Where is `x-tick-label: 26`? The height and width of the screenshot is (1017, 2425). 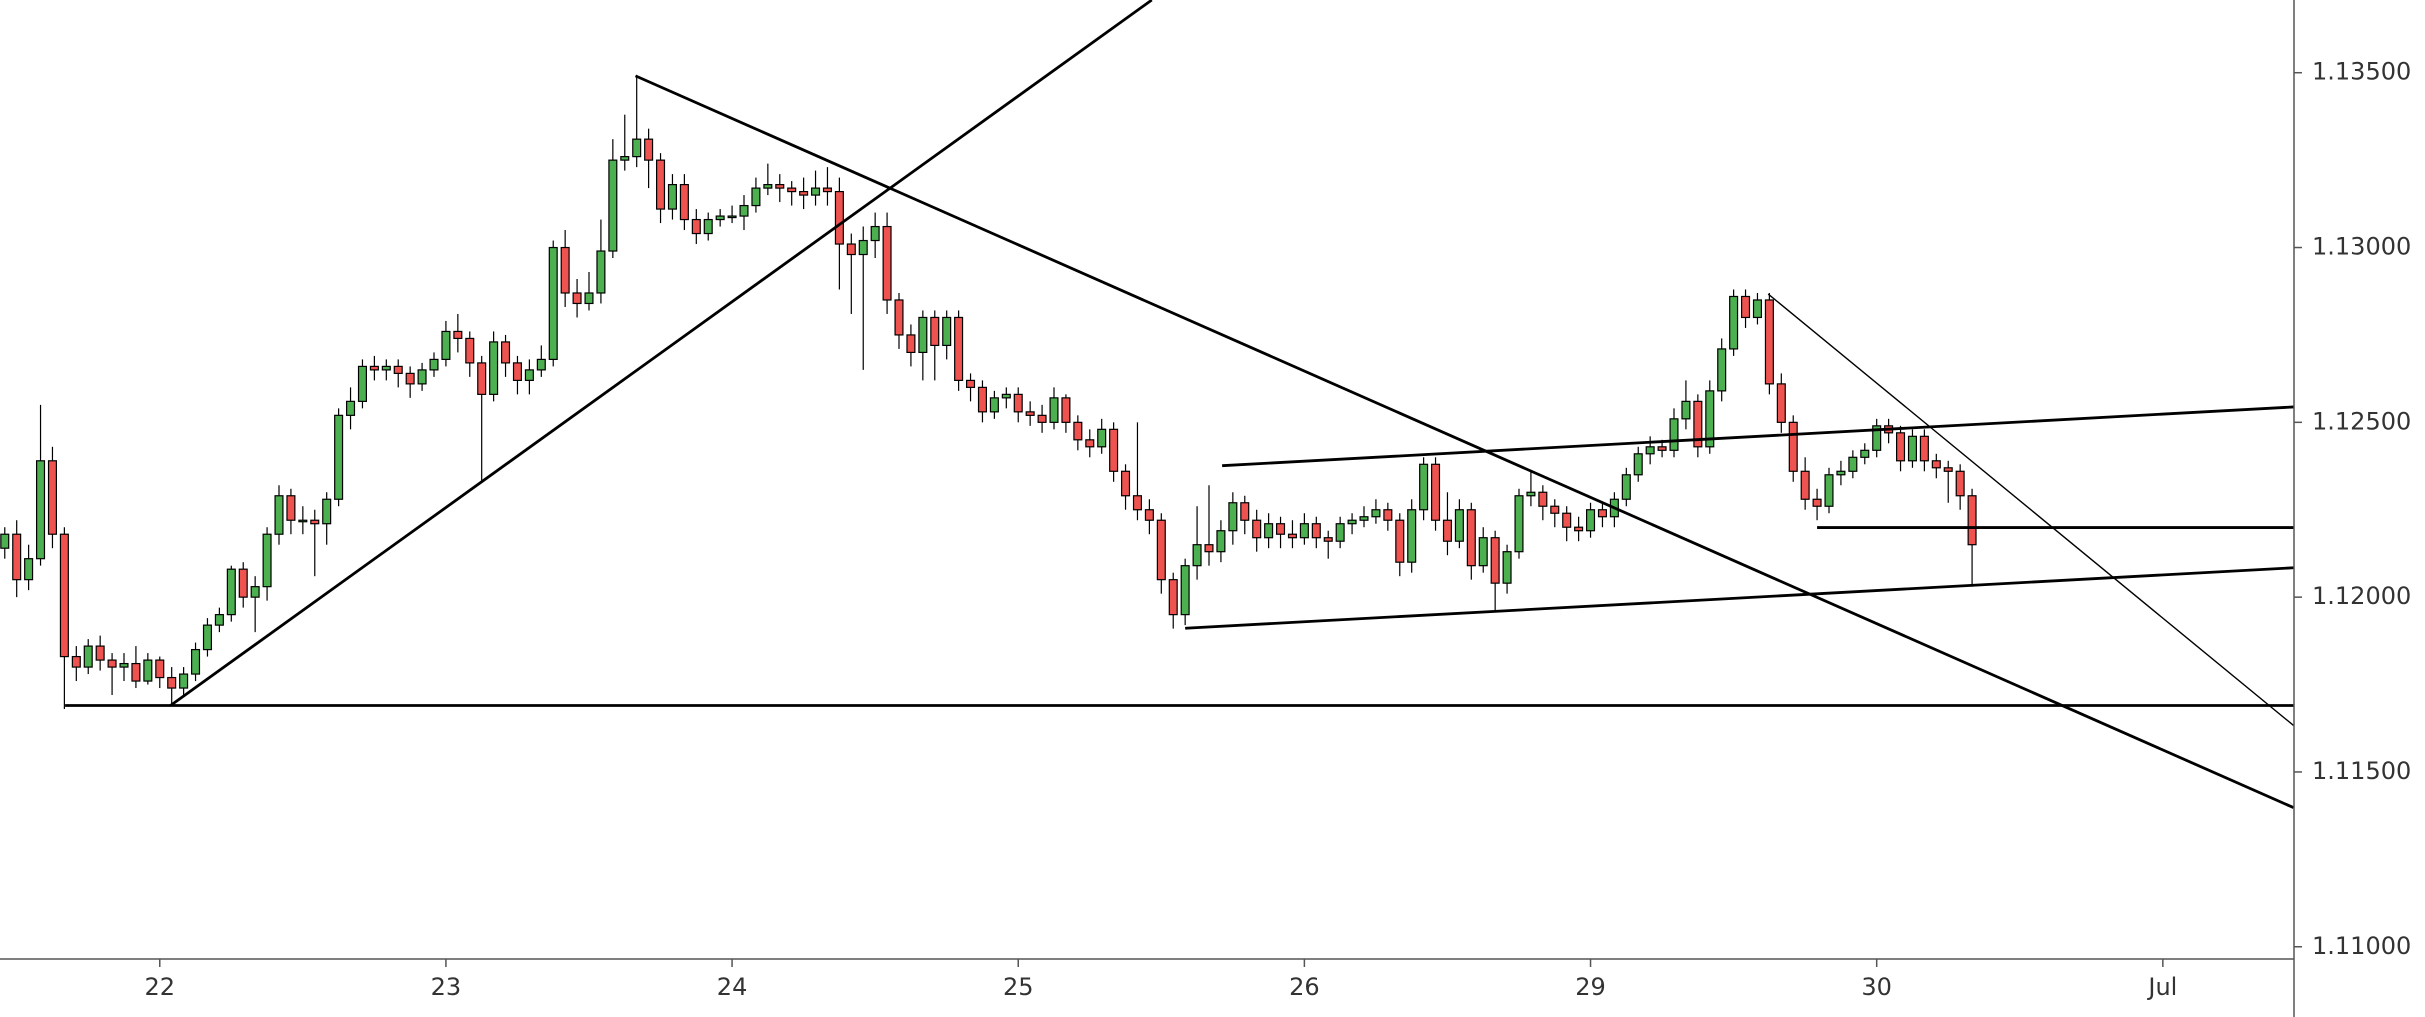
x-tick-label: 26 is located at coordinates (1304, 987).